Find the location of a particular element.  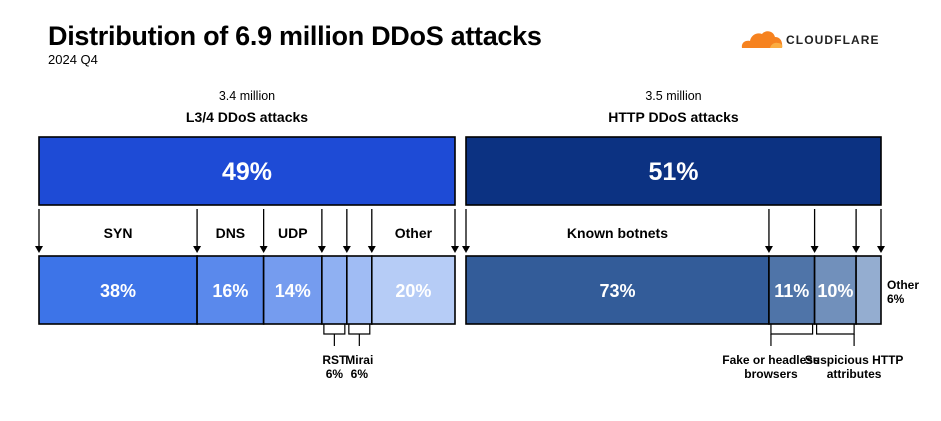

http-ddos-attacks-segment-suspicious-http-attributes-value-label: 10% is located at coordinates (835, 291).